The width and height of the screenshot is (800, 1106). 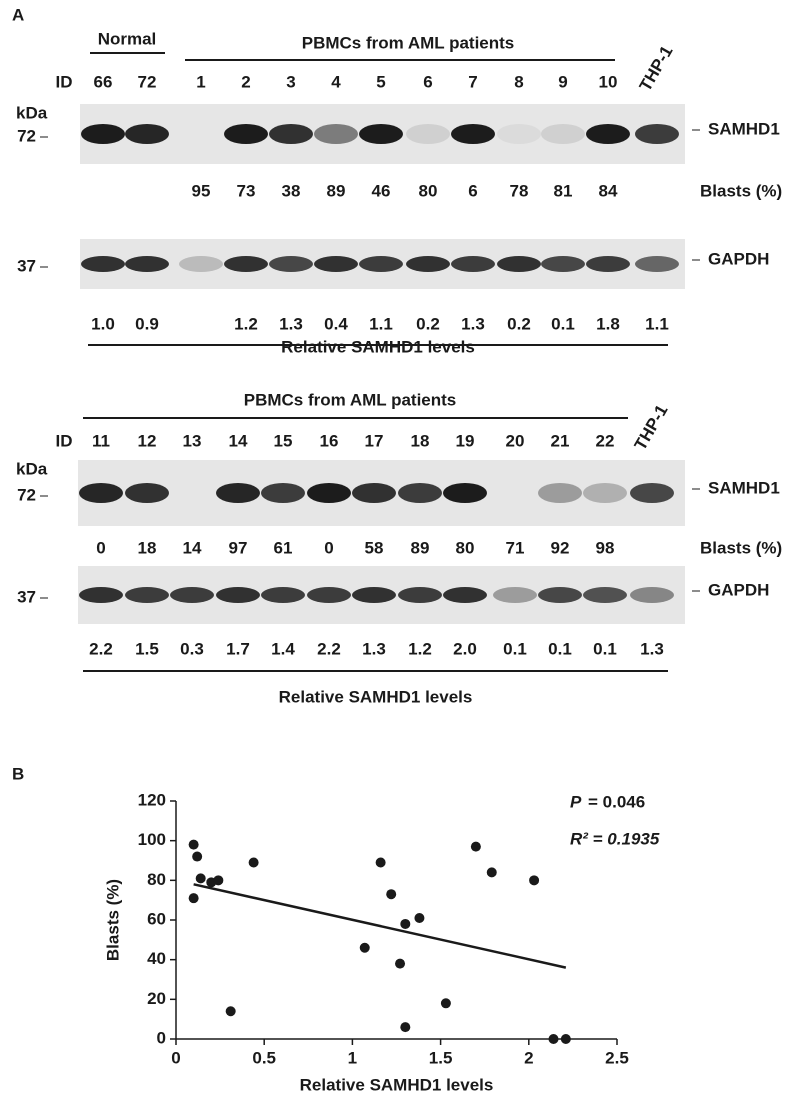 What do you see at coordinates (560, 547) in the screenshot?
I see `blasts-value: 92` at bounding box center [560, 547].